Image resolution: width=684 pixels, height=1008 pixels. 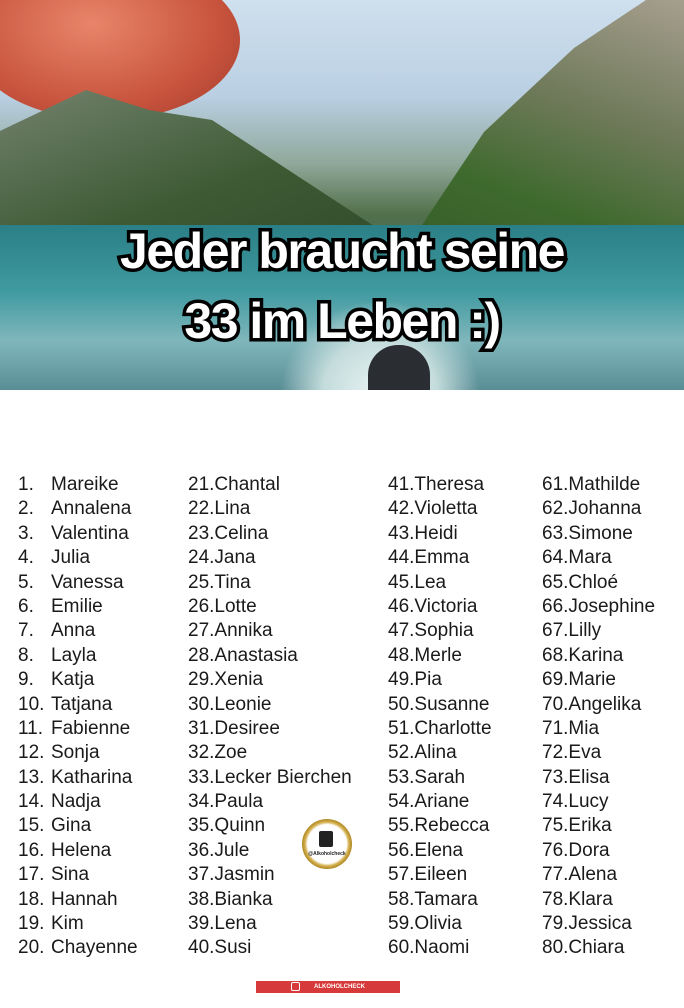 What do you see at coordinates (446, 509) in the screenshot?
I see `list-name: Violetta` at bounding box center [446, 509].